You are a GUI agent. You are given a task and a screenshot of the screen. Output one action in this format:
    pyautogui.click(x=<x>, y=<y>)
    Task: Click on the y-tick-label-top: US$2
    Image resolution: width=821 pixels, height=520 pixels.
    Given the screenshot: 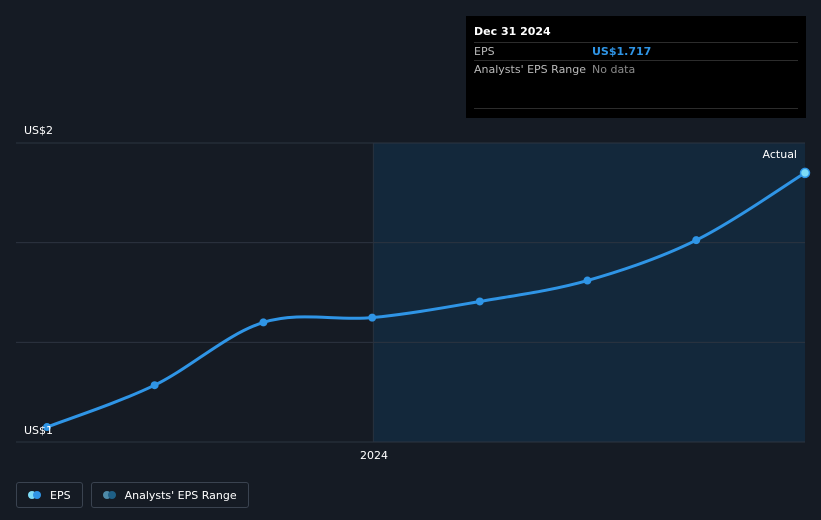 What is the action you would take?
    pyautogui.click(x=38, y=130)
    